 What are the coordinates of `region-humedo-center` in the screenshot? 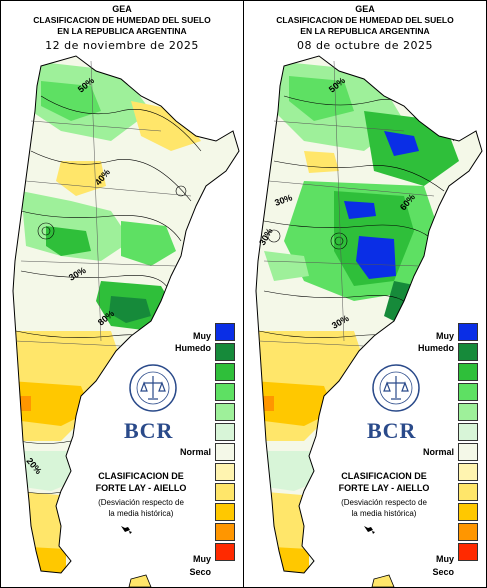 It's located at (68, 241).